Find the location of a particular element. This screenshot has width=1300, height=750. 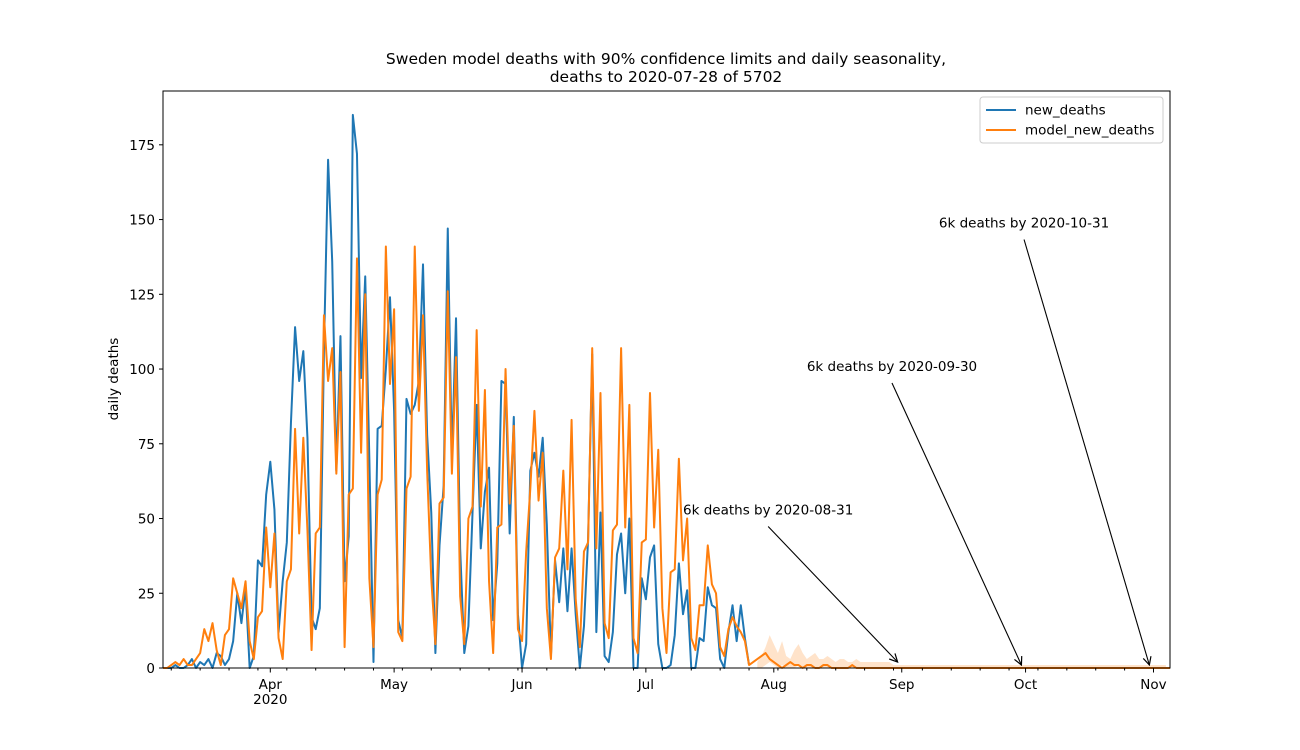

y-tick-label-7: 175 is located at coordinates (142, 146).